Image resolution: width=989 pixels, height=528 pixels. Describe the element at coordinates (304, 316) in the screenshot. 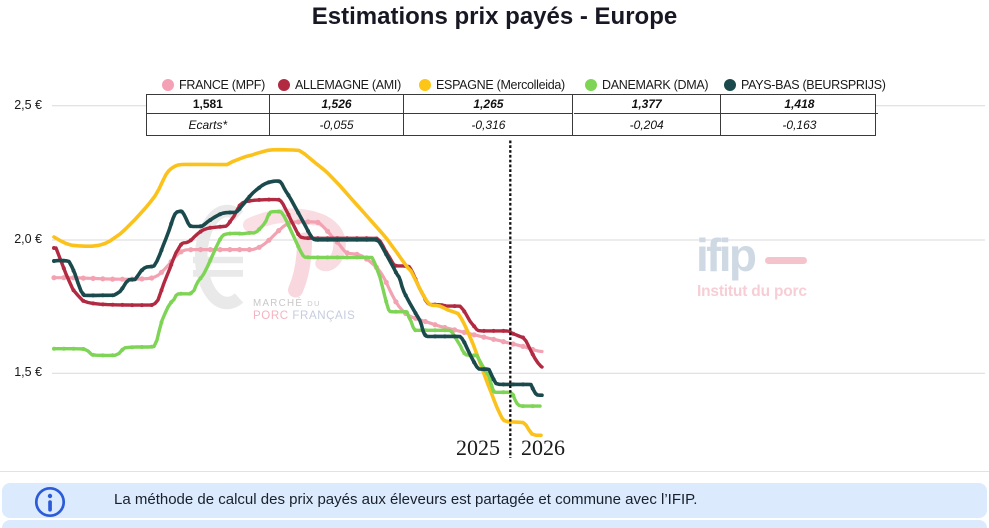

I see `svg-text: PORC FRANÇAIS` at that location.